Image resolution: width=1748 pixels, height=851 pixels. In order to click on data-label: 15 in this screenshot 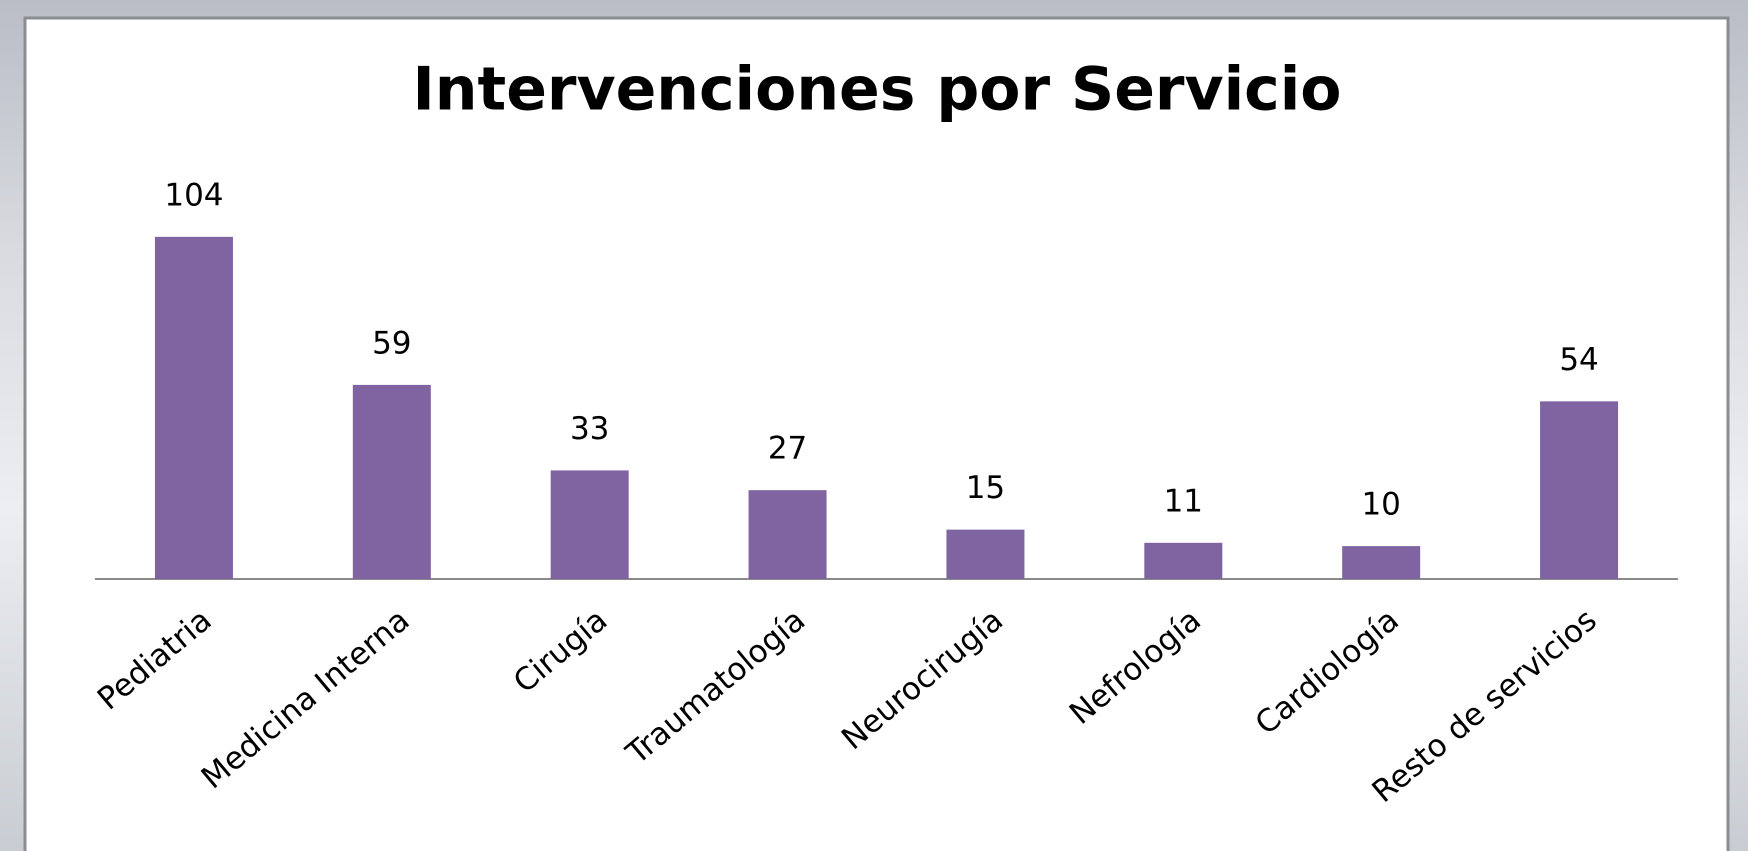, I will do `click(985, 488)`.